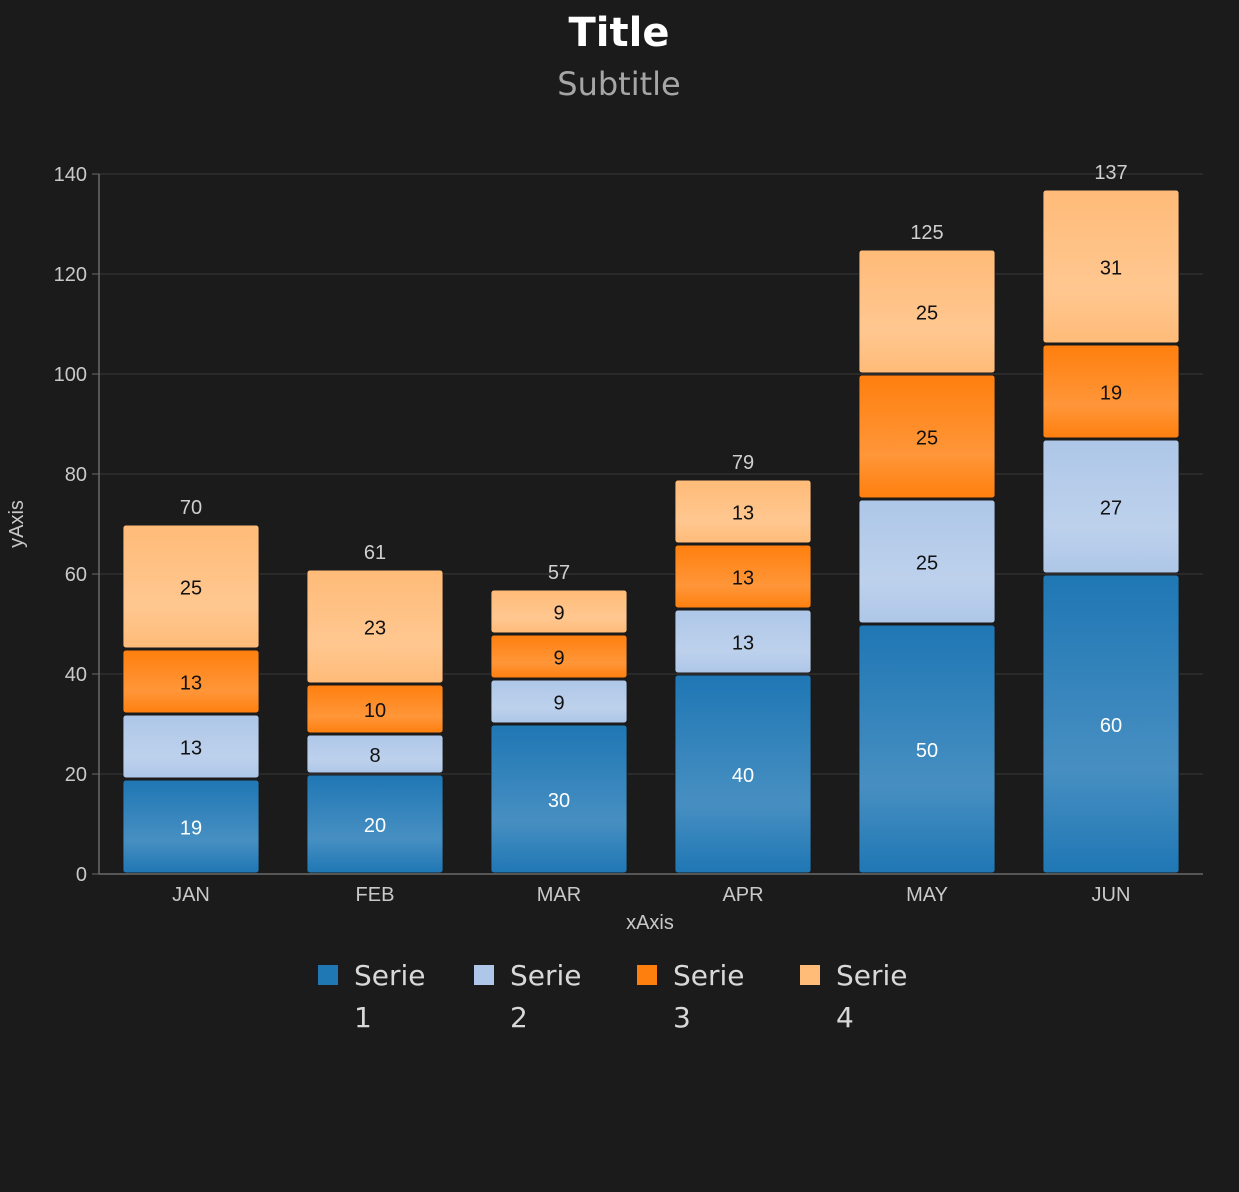 This screenshot has width=1239, height=1192. Describe the element at coordinates (1111, 895) in the screenshot. I see `x-tick-label: JUN` at that location.